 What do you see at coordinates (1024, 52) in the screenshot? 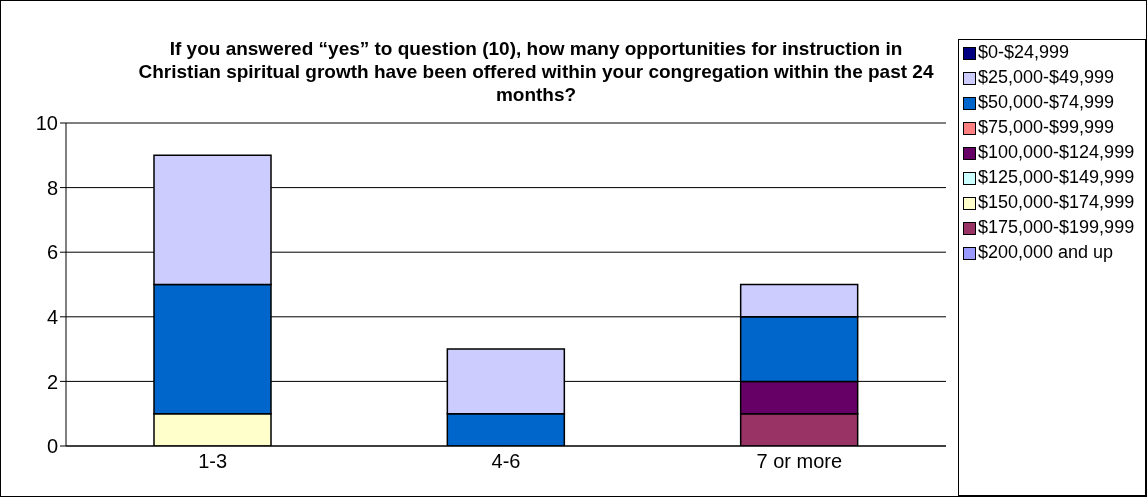
I see `legend-label: $0-$24,999` at bounding box center [1024, 52].